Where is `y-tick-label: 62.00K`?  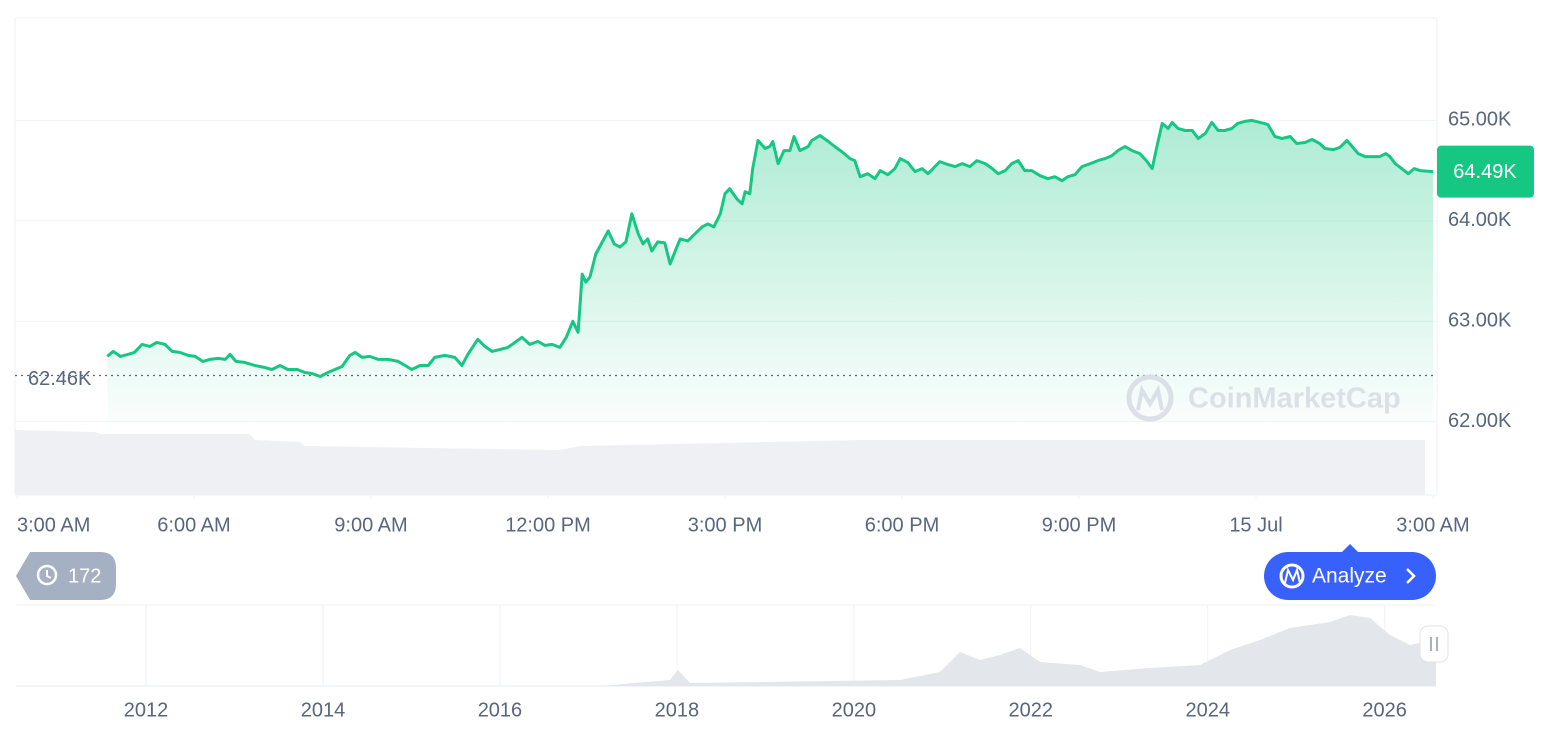 y-tick-label: 62.00K is located at coordinates (1480, 421).